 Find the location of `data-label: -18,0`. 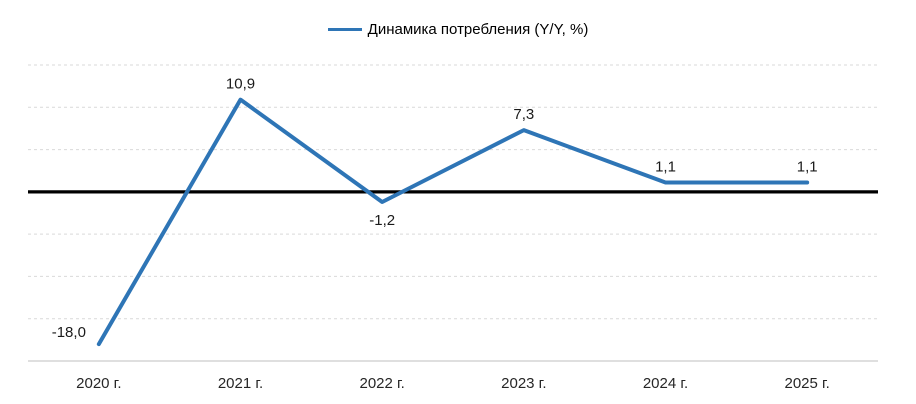

data-label: -18,0 is located at coordinates (69, 332).